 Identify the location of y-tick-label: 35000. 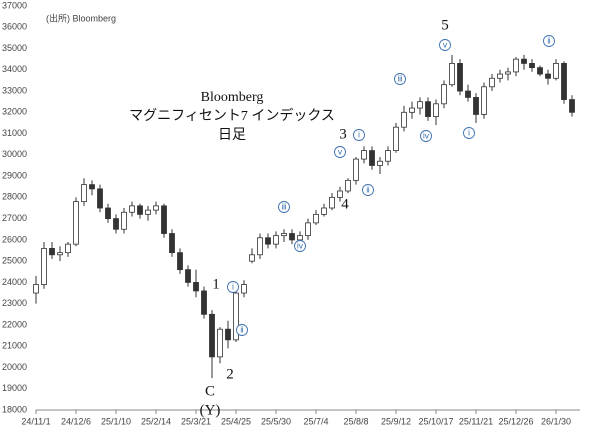
(14, 48).